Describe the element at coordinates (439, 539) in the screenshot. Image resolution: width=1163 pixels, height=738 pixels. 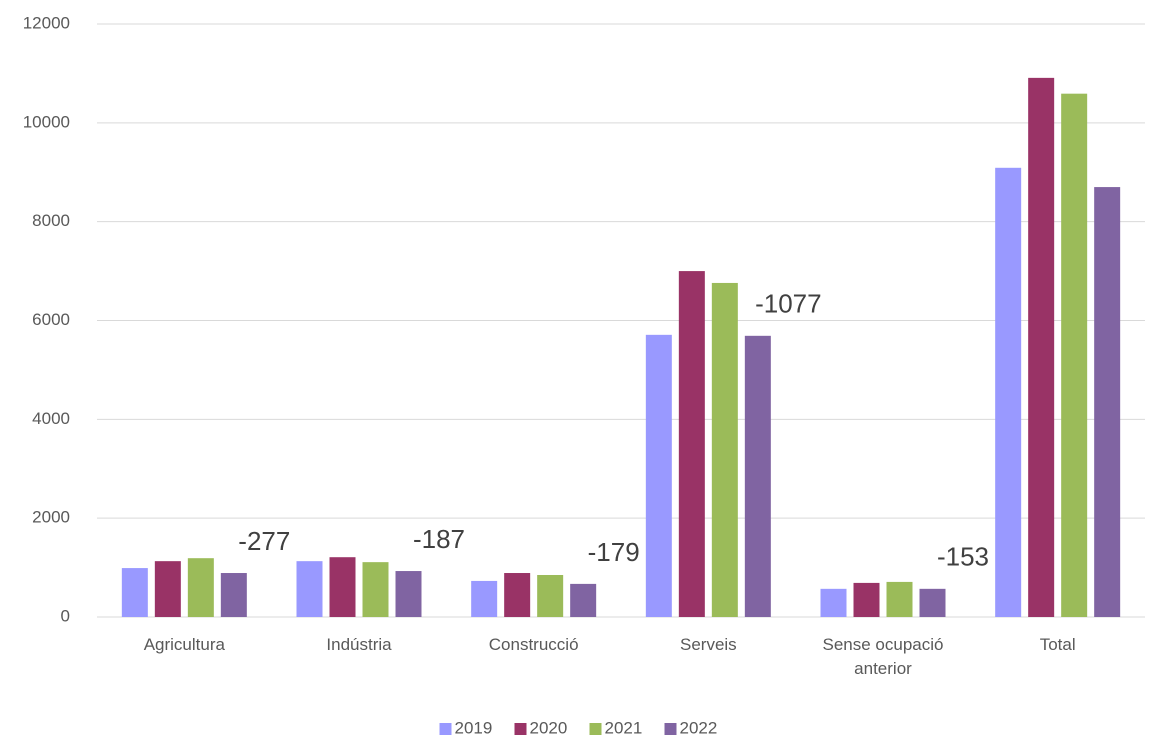
I see `annotation: -187` at that location.